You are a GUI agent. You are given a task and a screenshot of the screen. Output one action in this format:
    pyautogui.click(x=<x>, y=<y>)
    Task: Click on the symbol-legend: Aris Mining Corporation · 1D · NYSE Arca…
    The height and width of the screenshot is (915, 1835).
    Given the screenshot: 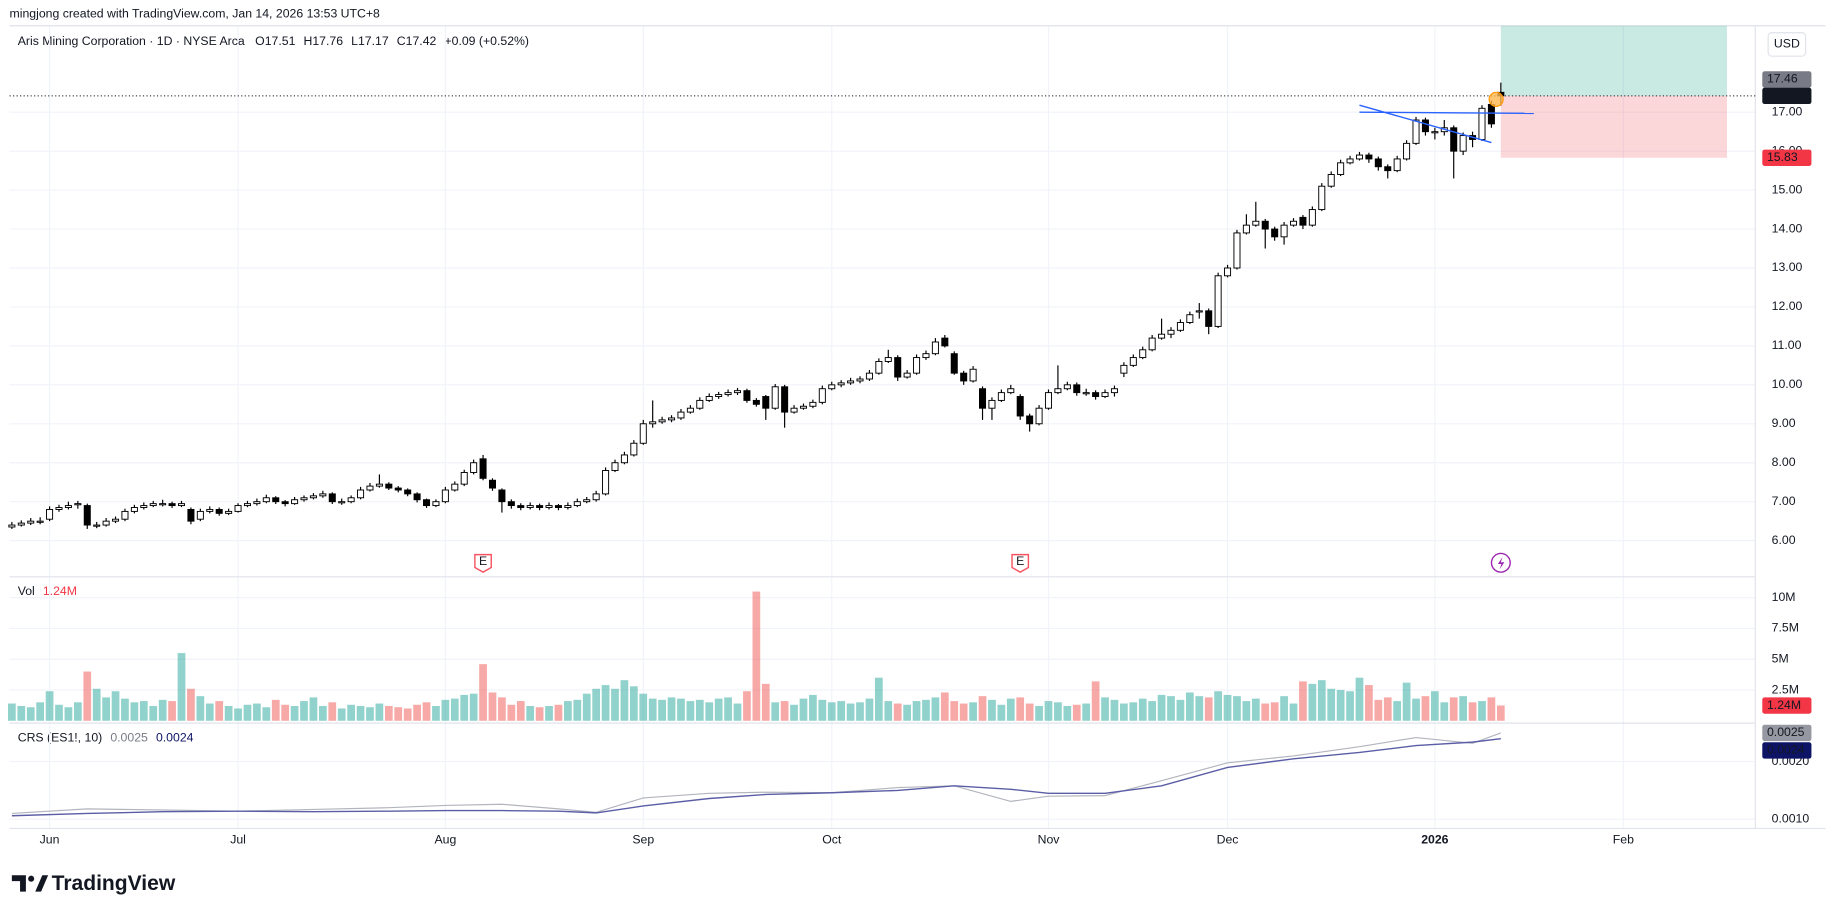 What is the action you would take?
    pyautogui.click(x=273, y=41)
    